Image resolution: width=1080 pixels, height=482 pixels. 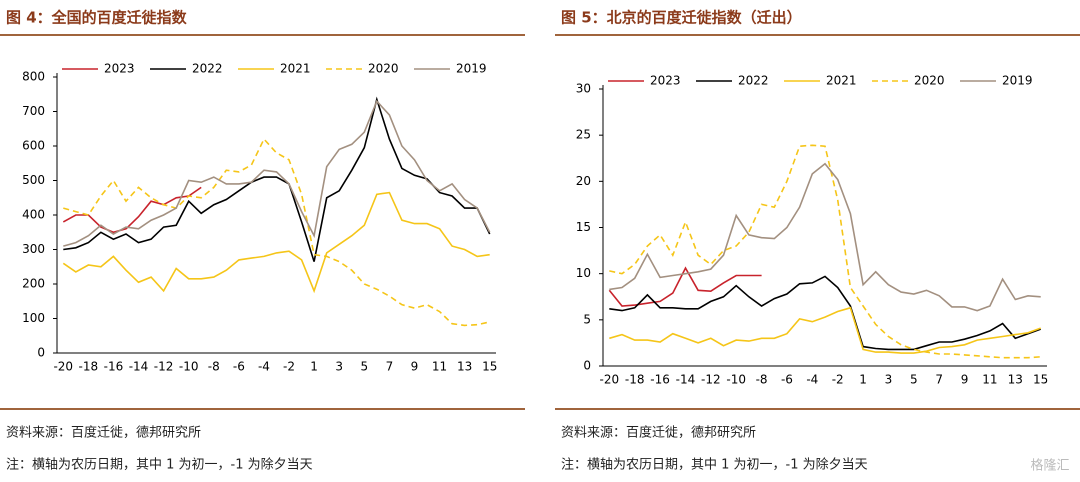 What do you see at coordinates (33, 249) in the screenshot?
I see `y-tick-label: 300` at bounding box center [33, 249].